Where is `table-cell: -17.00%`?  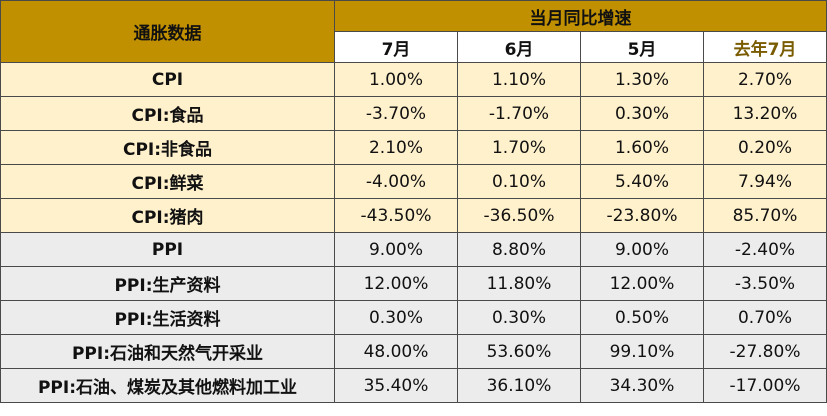 table-cell: -17.00% is located at coordinates (765, 385).